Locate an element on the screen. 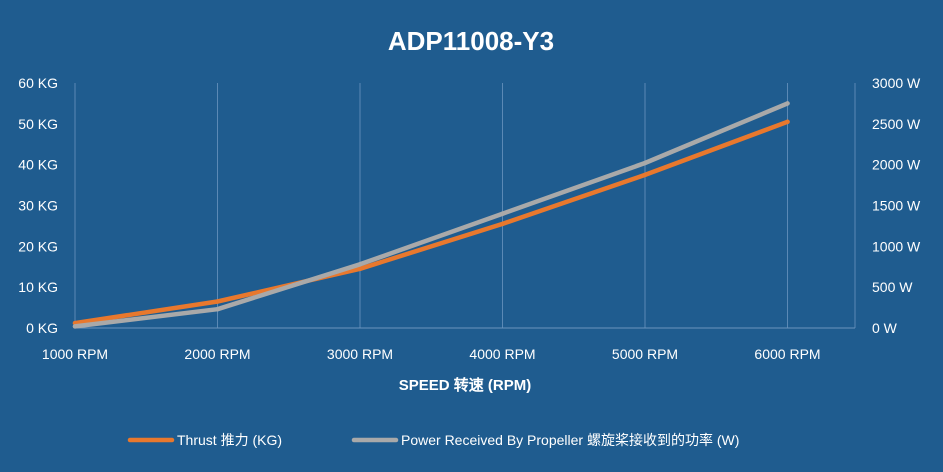 This screenshot has width=943, height=472. y-left-tick-label: 30 KG is located at coordinates (38, 206).